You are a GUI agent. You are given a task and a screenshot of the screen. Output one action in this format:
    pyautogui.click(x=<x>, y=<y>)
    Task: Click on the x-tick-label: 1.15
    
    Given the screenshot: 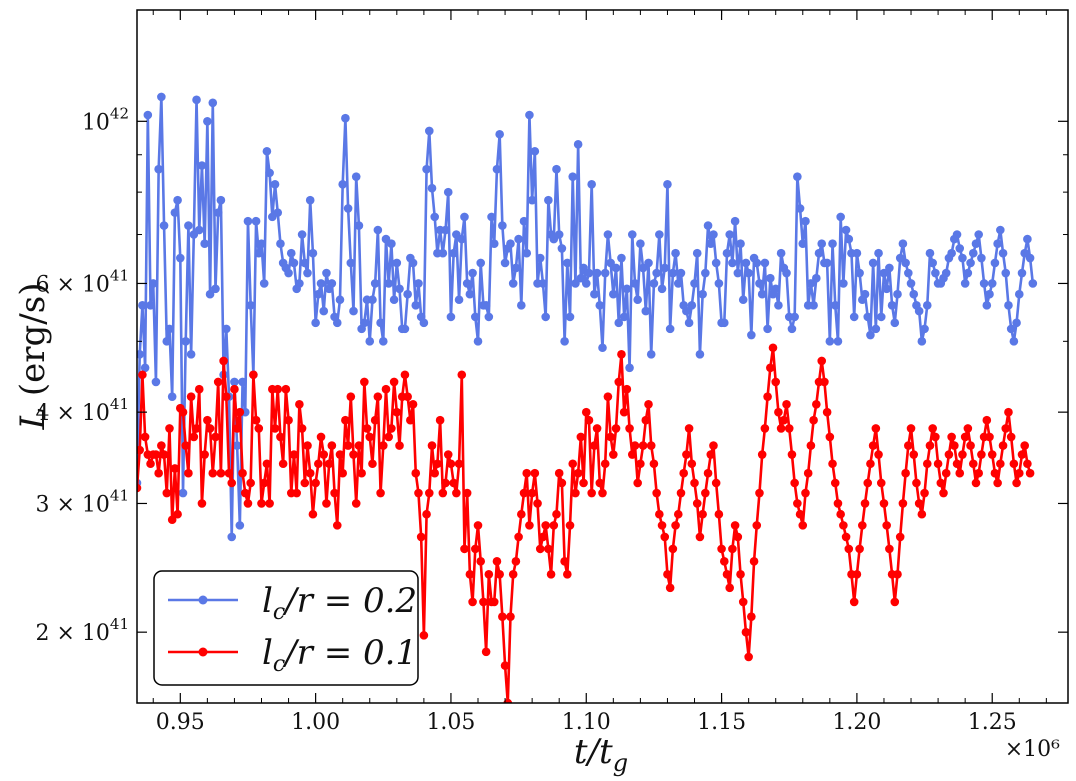 What is the action you would take?
    pyautogui.click(x=721, y=722)
    